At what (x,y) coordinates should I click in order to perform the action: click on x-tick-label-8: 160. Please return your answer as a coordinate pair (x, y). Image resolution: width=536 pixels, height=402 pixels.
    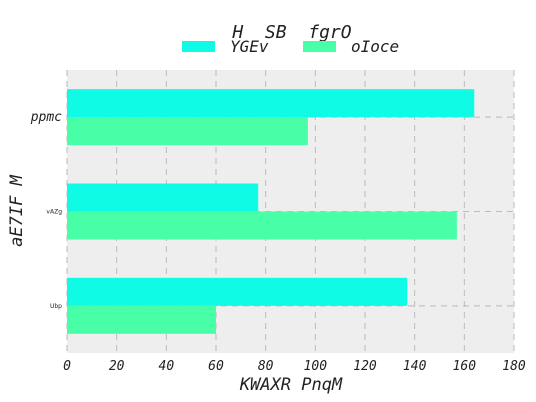
    Looking at the image, I should click on (465, 366).